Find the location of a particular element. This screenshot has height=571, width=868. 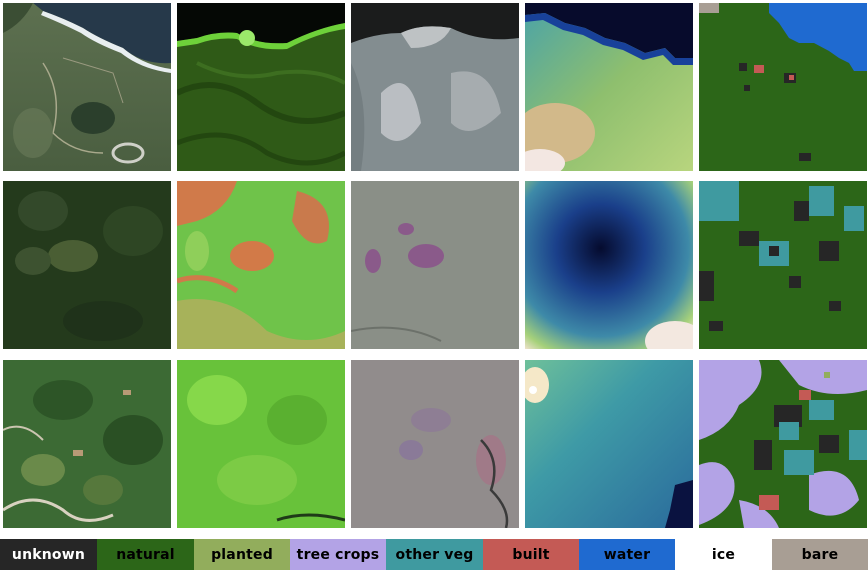

legend-label-ice: ice is located at coordinates (723, 554).